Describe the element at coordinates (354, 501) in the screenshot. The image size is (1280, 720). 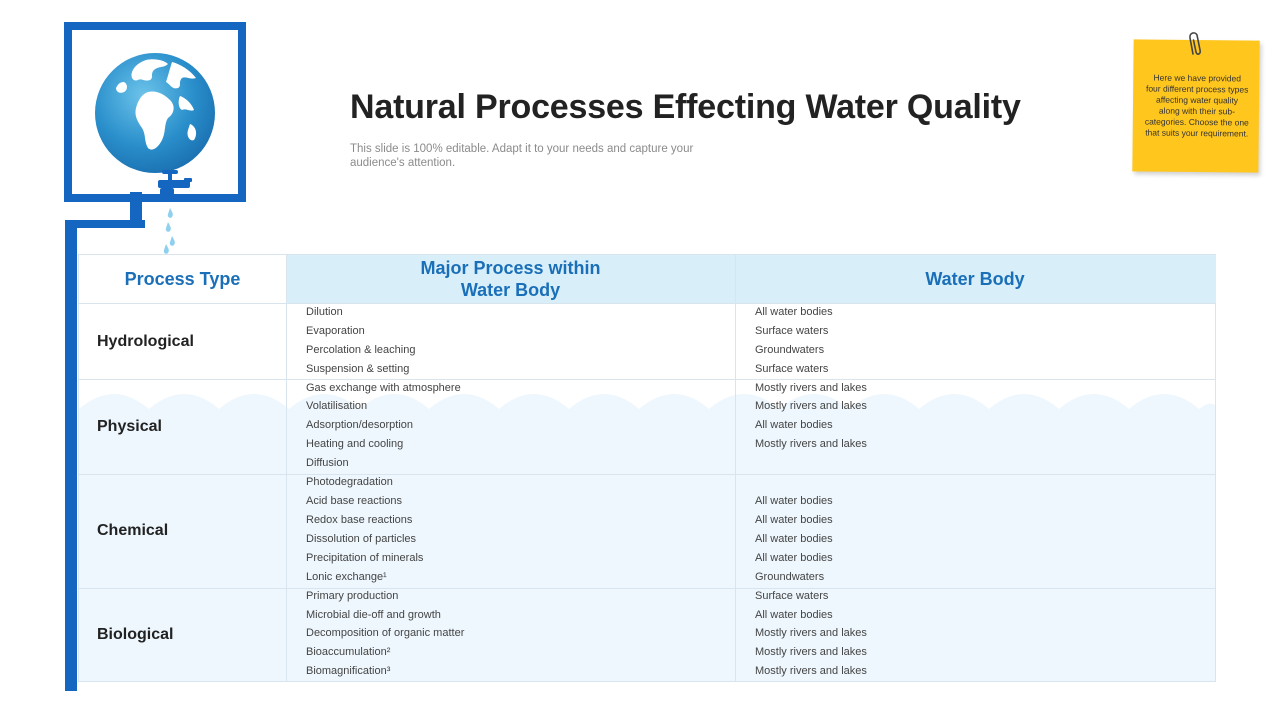
I see `table-cell-process: Acid base reactions` at that location.